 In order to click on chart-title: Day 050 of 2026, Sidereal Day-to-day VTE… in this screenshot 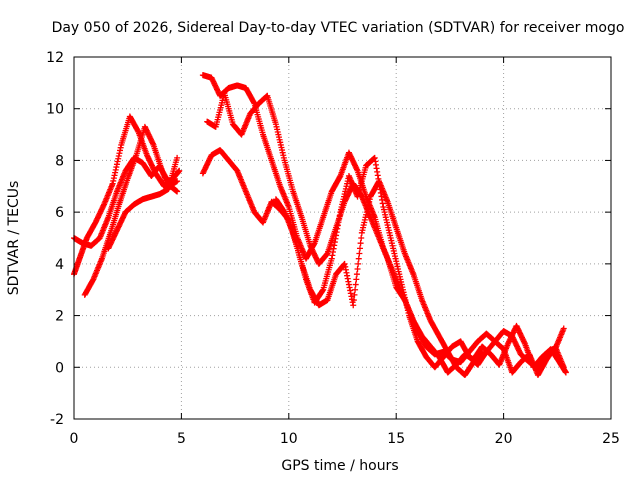, I will do `click(338, 28)`.